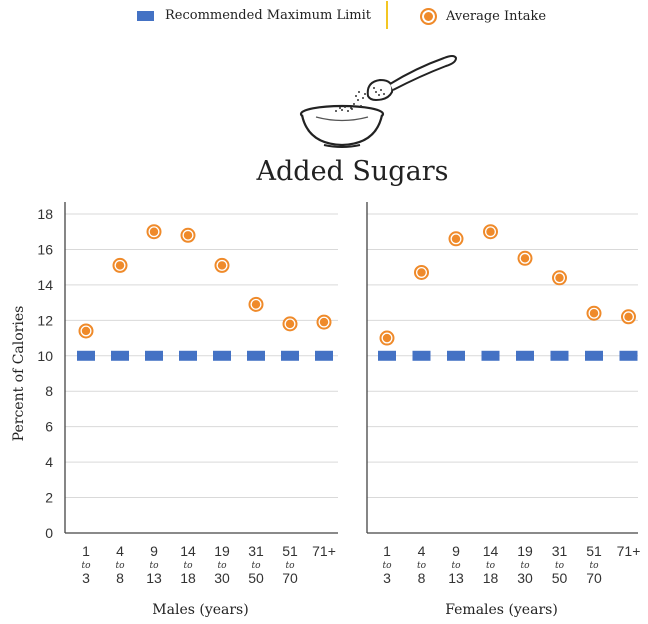 The image size is (648, 624). I want to click on legend-intake-label: Average Intake, so click(496, 16).